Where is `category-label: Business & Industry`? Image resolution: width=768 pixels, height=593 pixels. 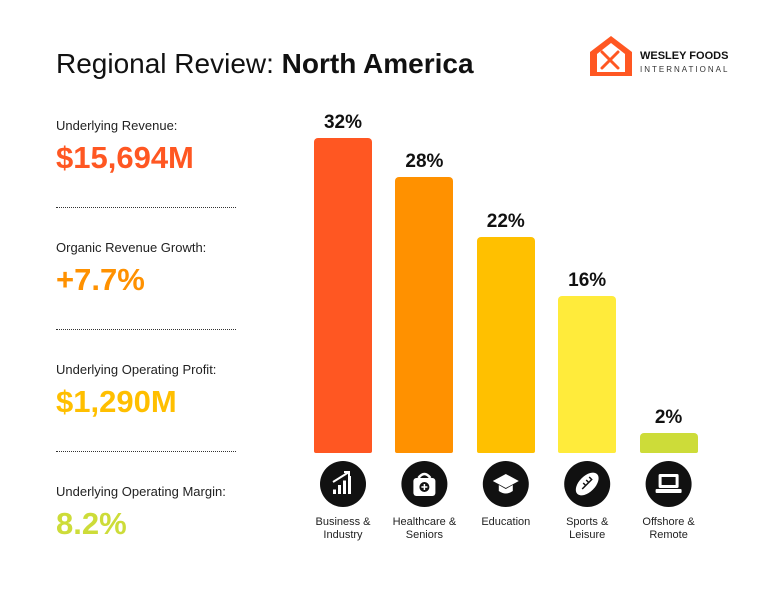 category-label: Business & Industry is located at coordinates (343, 528).